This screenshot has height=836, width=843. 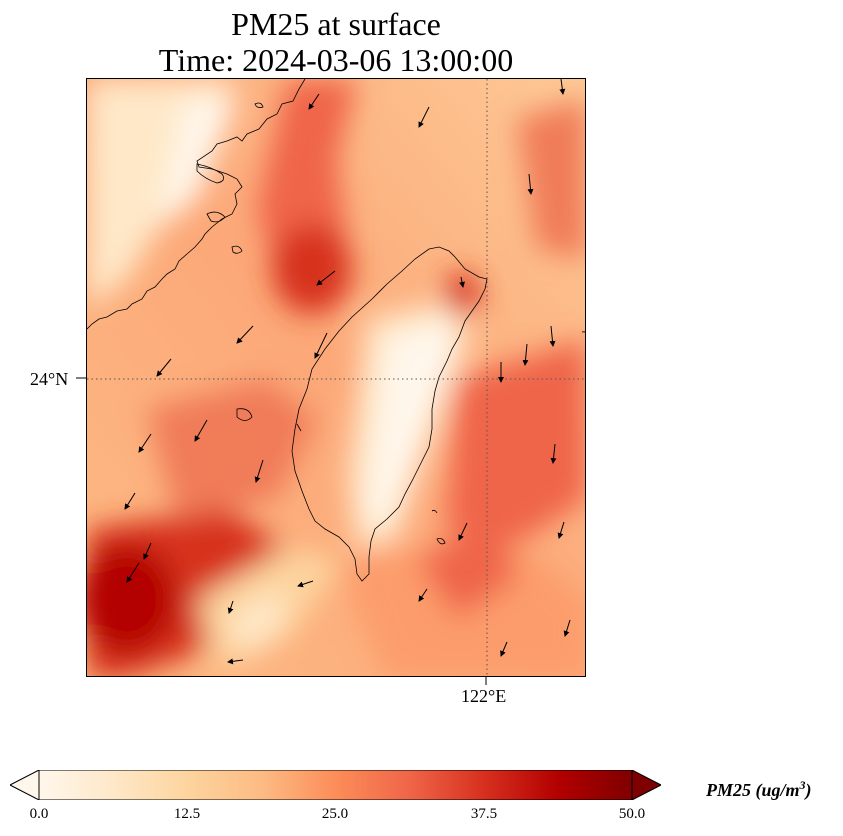 What do you see at coordinates (336, 24) in the screenshot?
I see `map-title: PM25 at surface` at bounding box center [336, 24].